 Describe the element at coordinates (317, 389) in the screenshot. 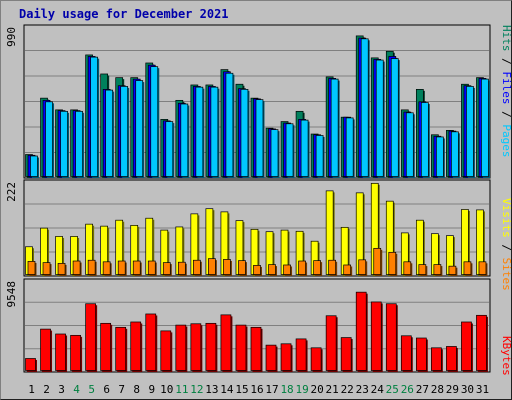

I see `x-tick-label-20: 20` at that location.